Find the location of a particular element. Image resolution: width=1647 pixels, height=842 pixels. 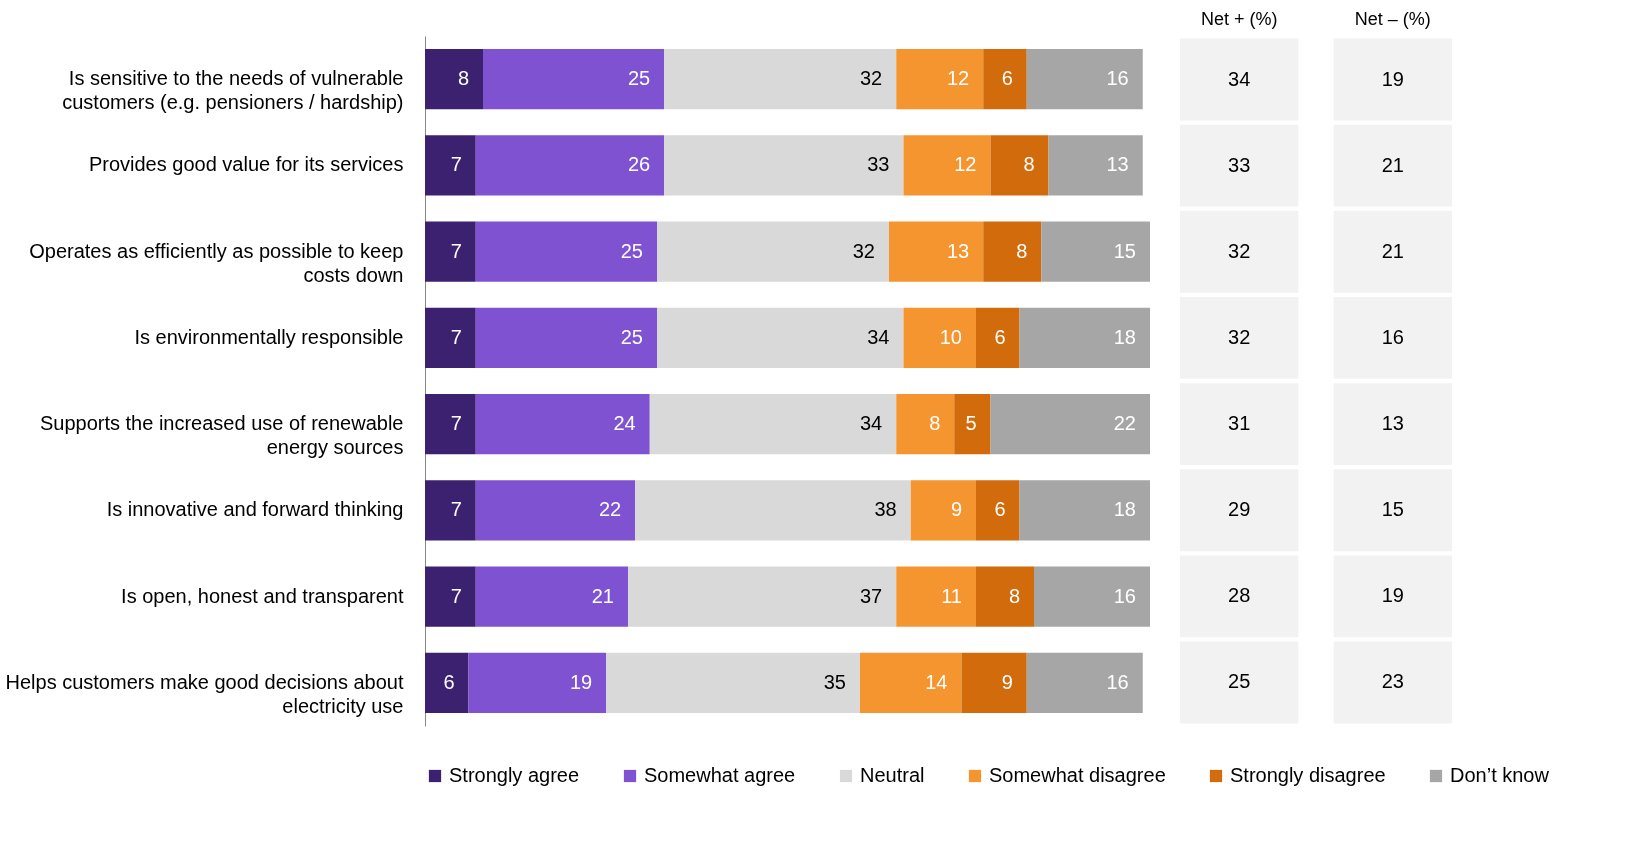

data-label: 26 is located at coordinates (639, 164).